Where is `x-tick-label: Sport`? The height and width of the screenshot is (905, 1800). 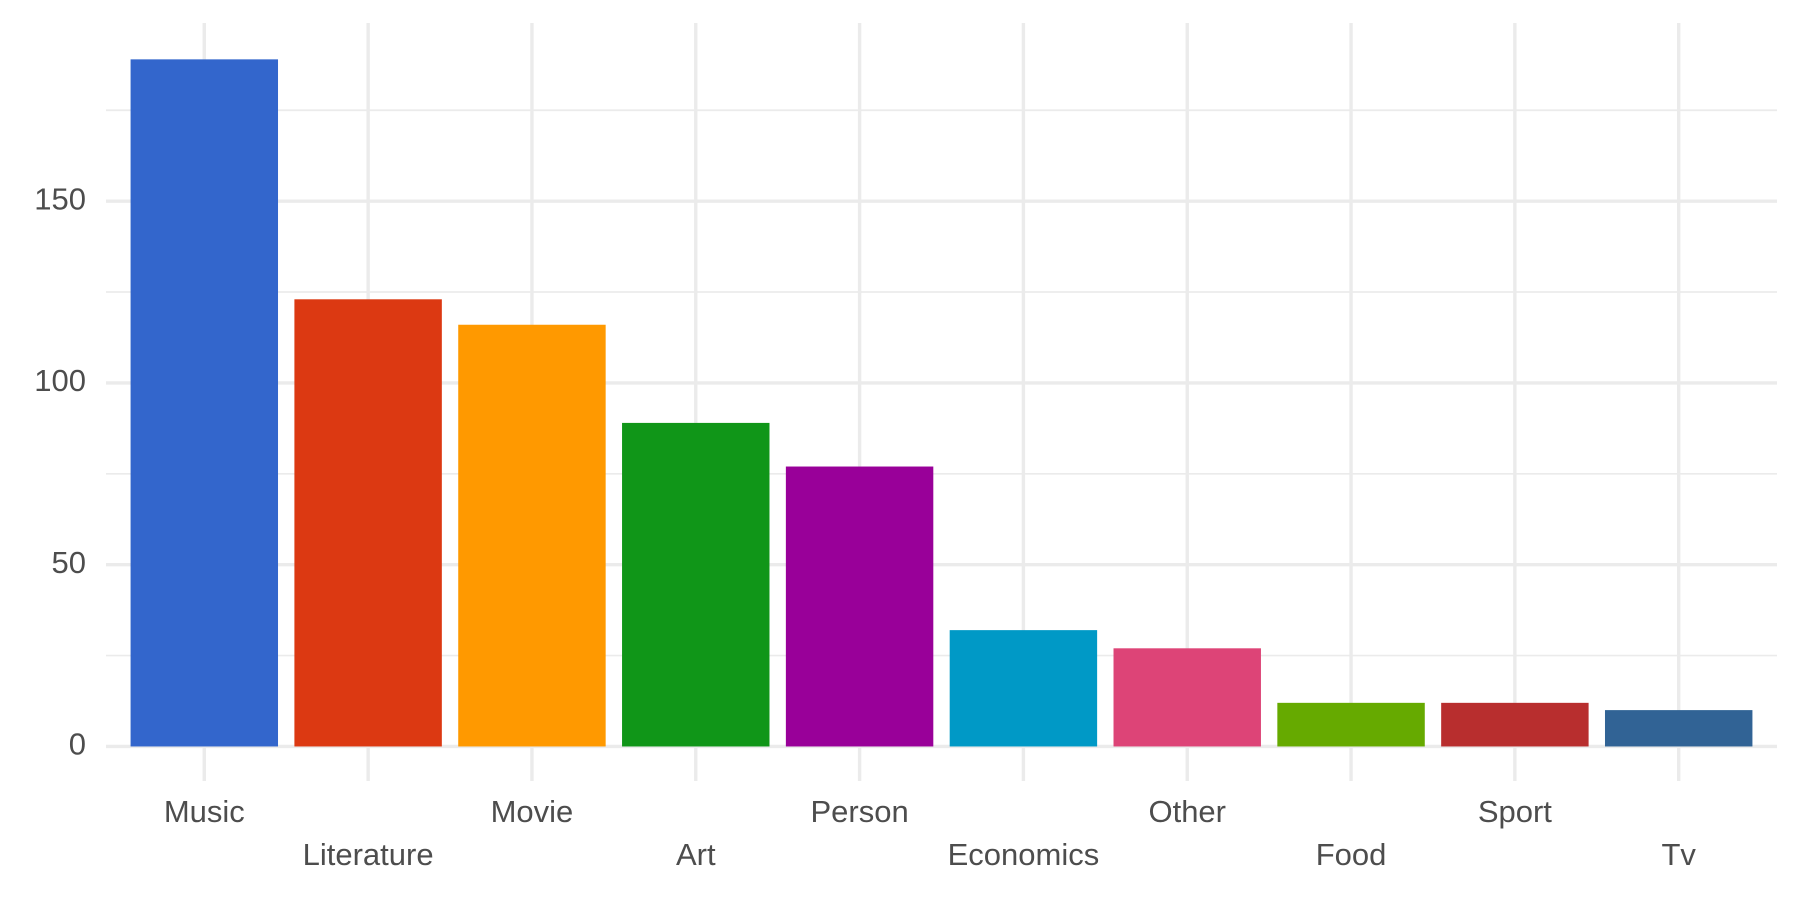 x-tick-label: Sport is located at coordinates (1515, 811).